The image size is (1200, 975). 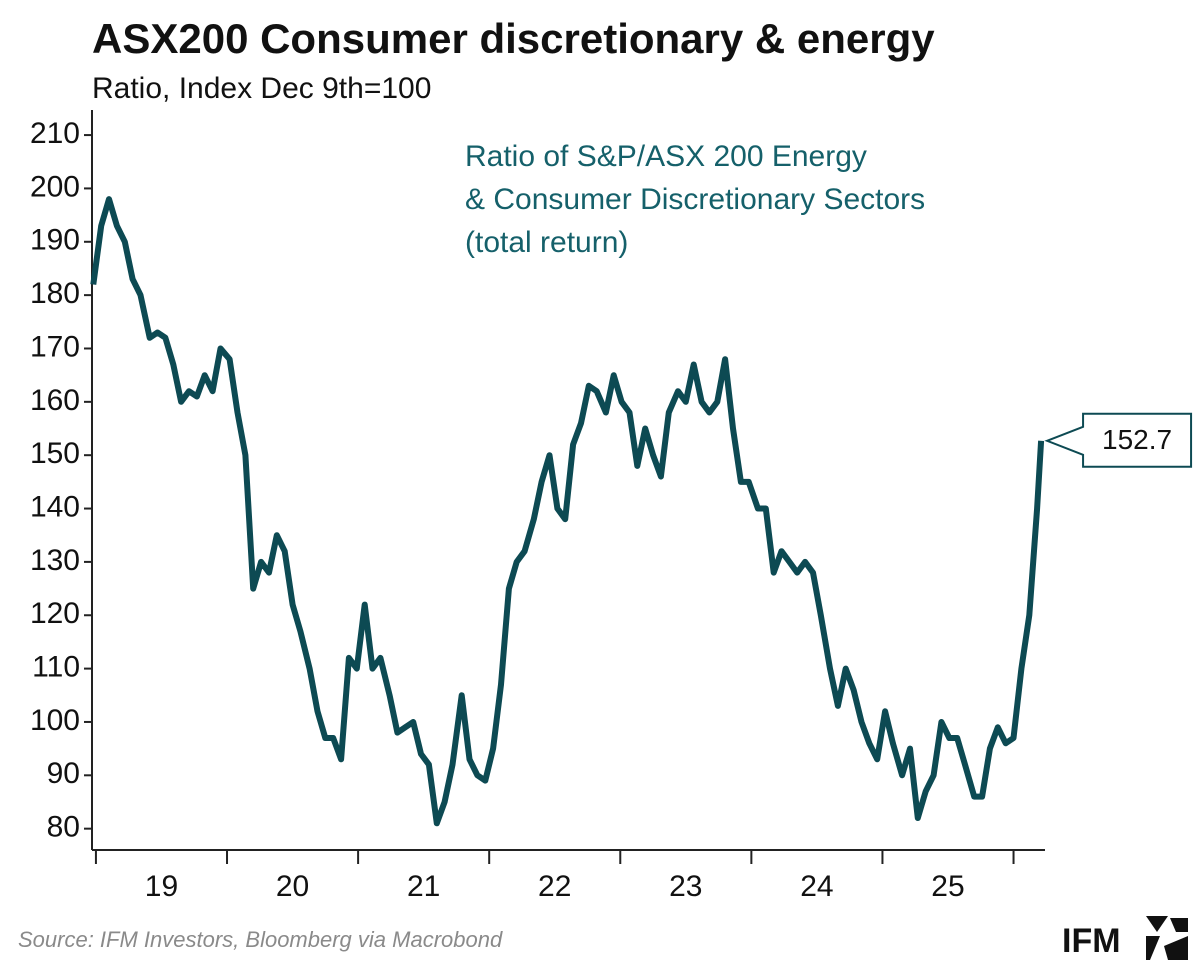 What do you see at coordinates (292, 886) in the screenshot?
I see `x-tick-label: 20` at bounding box center [292, 886].